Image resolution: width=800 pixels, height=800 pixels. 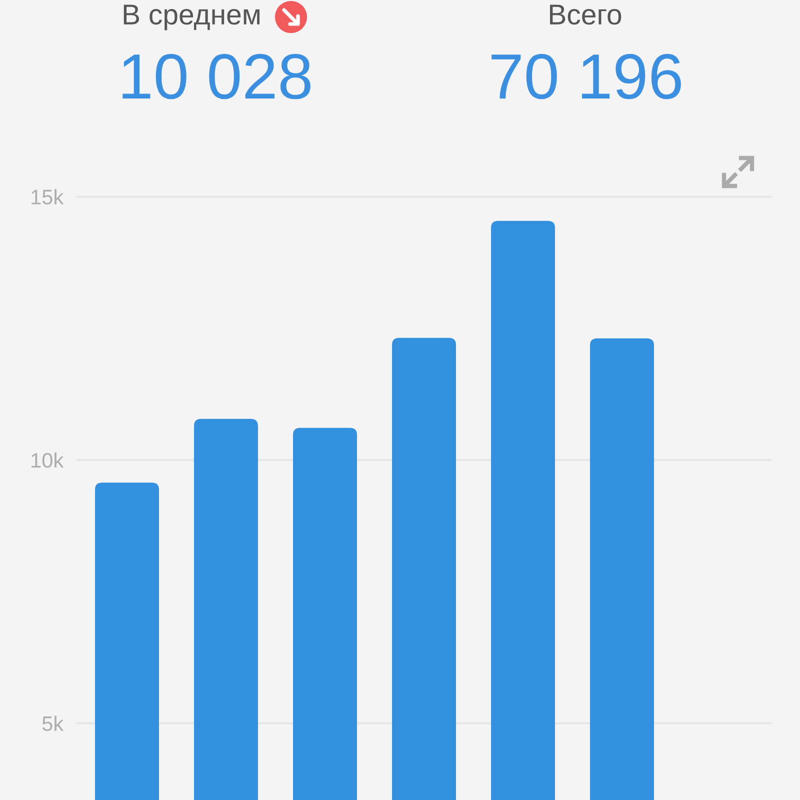 I want to click on y-tick-label: 10k, so click(x=48, y=460).